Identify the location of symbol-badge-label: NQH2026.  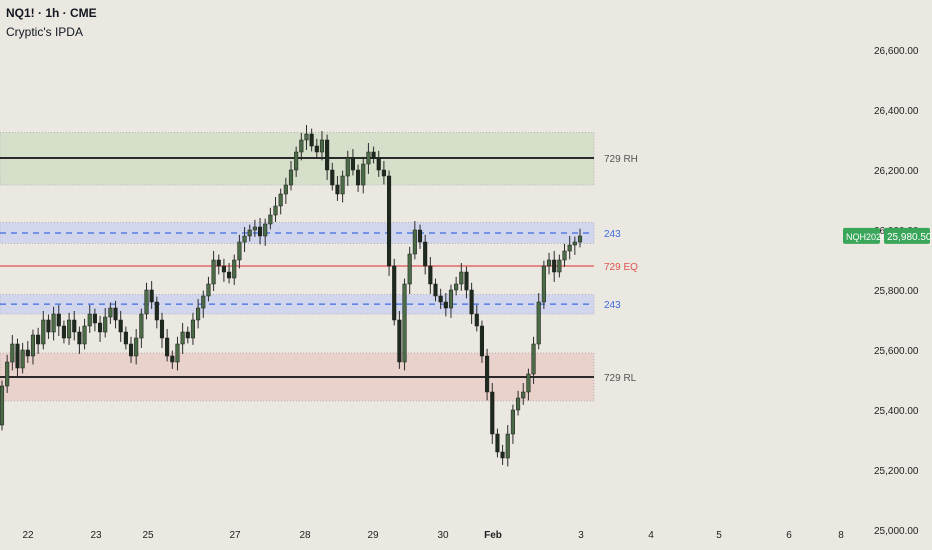
(866, 237).